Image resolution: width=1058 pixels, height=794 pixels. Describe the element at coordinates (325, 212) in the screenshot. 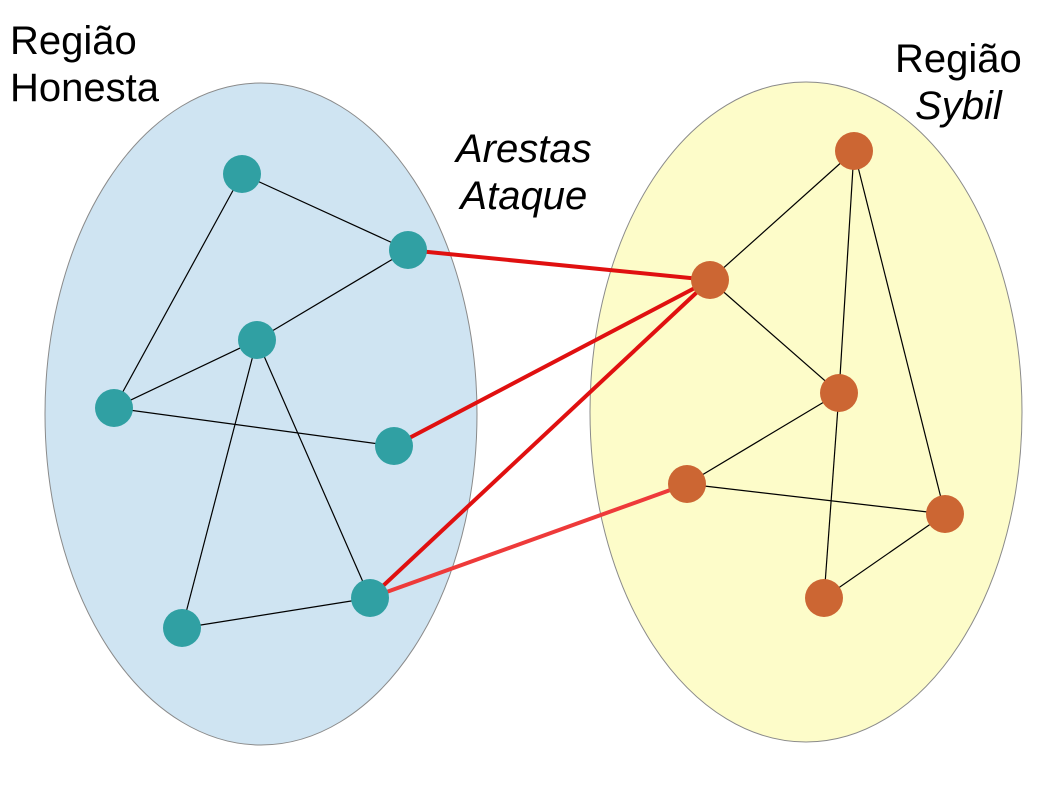

I see `honest-edge-h1-h2` at that location.